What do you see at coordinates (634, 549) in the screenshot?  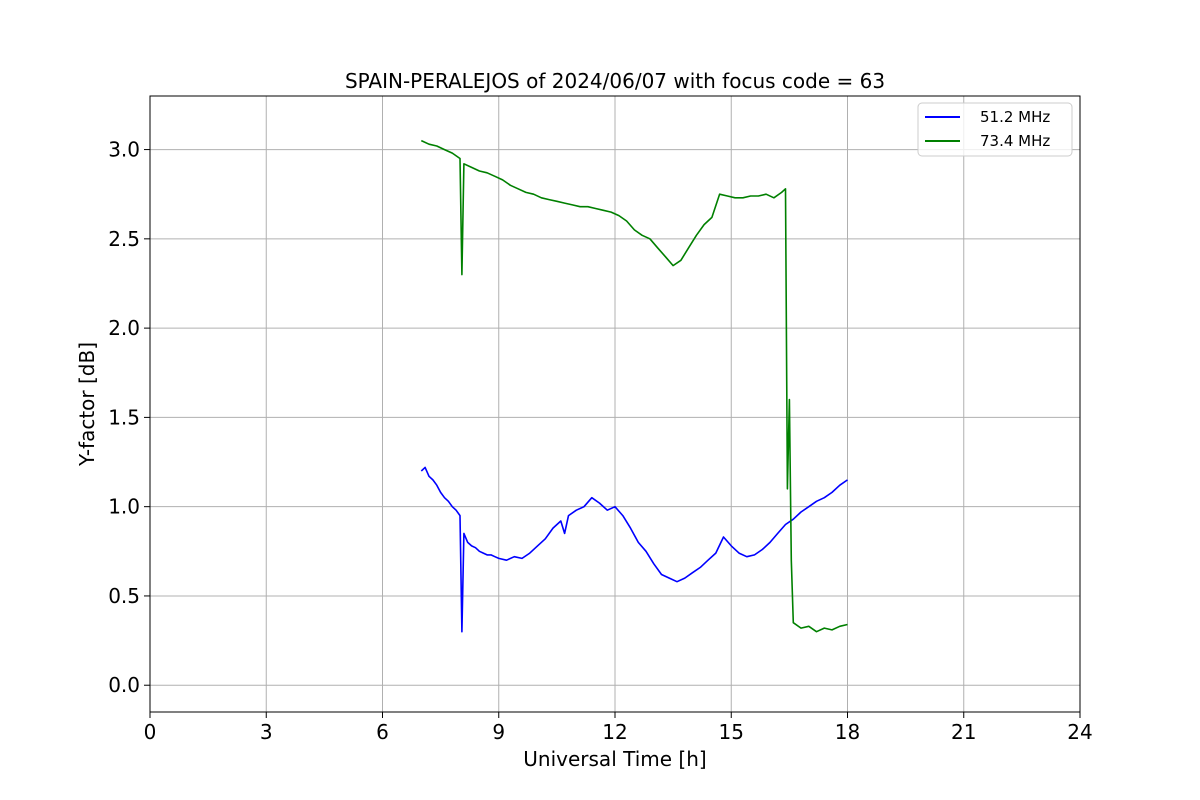 I see `series-line-51-2-mhz` at bounding box center [634, 549].